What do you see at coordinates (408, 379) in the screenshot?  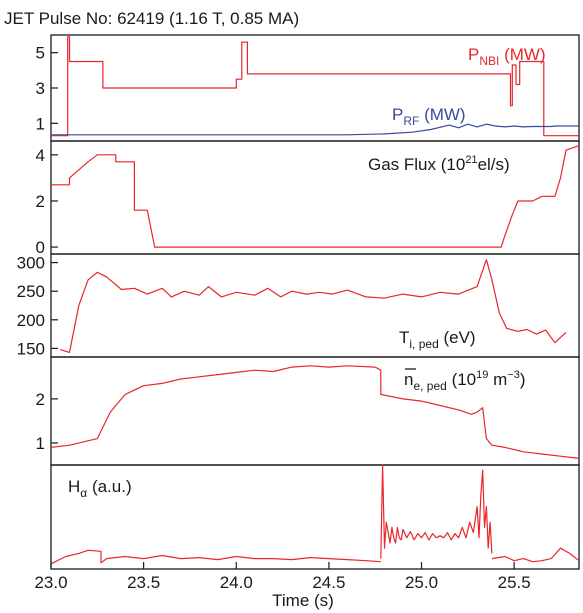 I see `label-main: n` at bounding box center [408, 379].